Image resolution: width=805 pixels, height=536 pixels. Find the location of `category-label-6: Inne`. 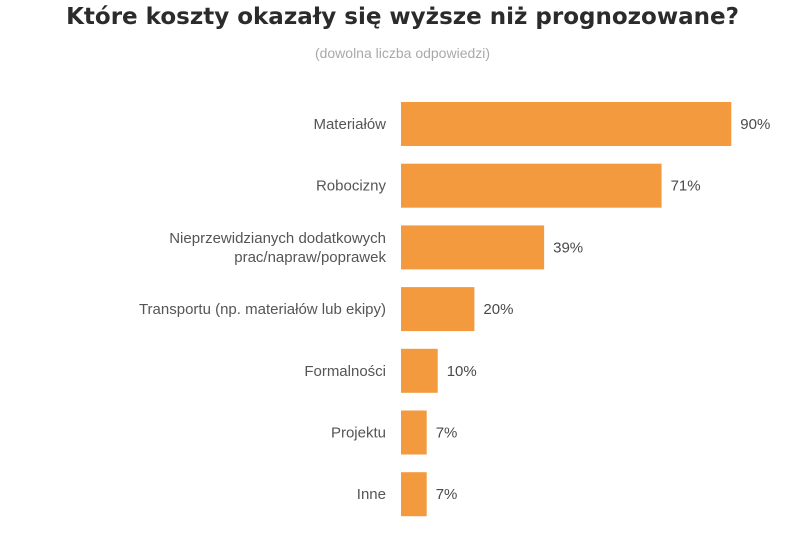

category-label-6: Inne is located at coordinates (371, 494).